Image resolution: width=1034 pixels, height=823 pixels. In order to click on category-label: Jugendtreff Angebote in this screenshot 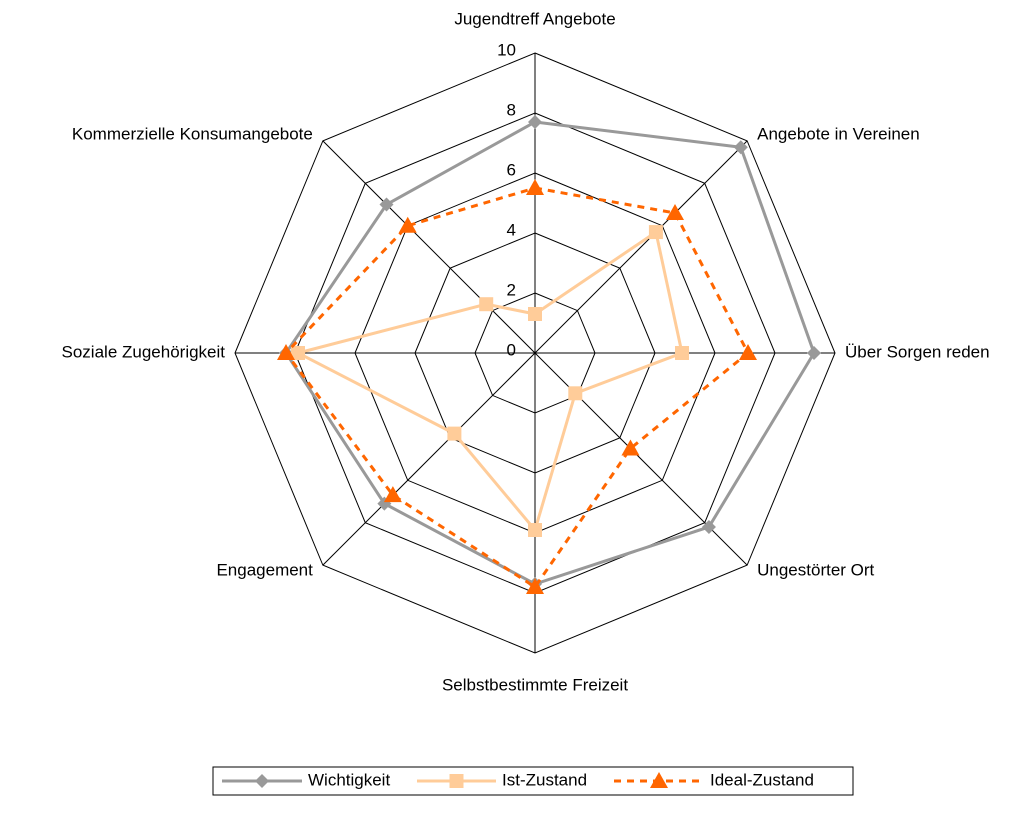, I will do `click(534, 18)`.